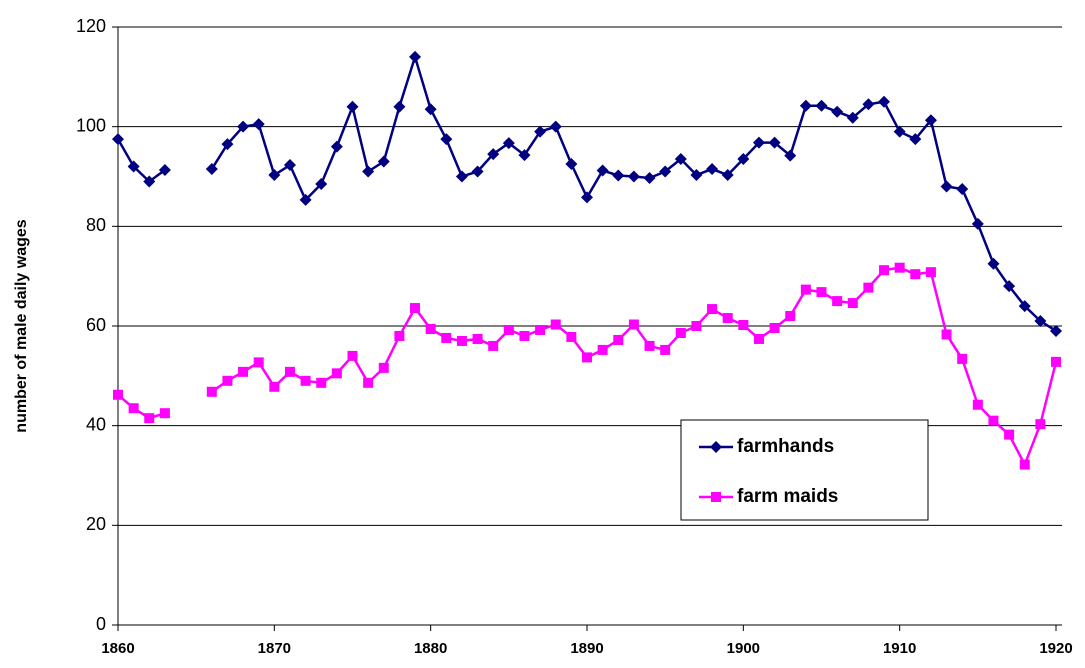 The image size is (1085, 668). I want to click on y-axis-label: number of male daily wages, so click(21, 326).